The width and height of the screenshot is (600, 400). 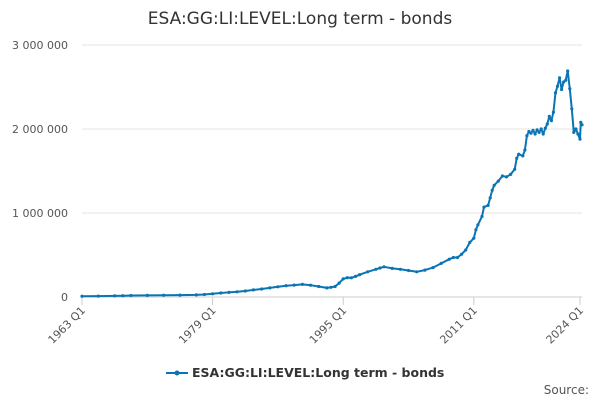 I want to click on x-tick-label: 1995 Q1, so click(x=328, y=325).